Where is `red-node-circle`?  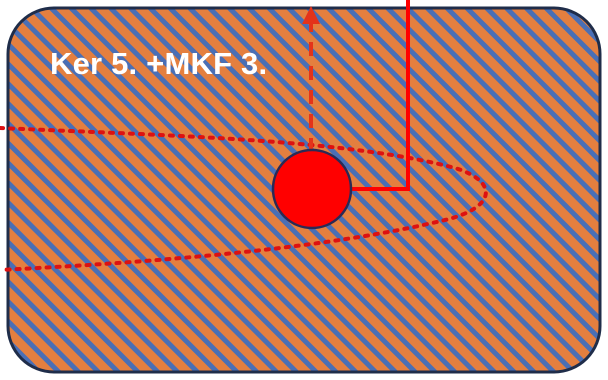
red-node-circle is located at coordinates (312, 189).